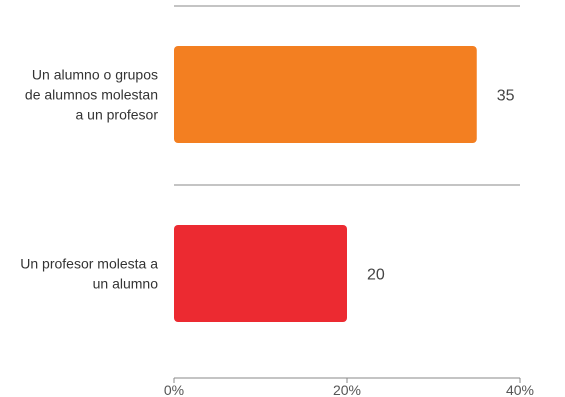 This screenshot has height=397, width=565. What do you see at coordinates (89, 274) in the screenshot?
I see `category-label: Un profesor molesta a un alumno` at bounding box center [89, 274].